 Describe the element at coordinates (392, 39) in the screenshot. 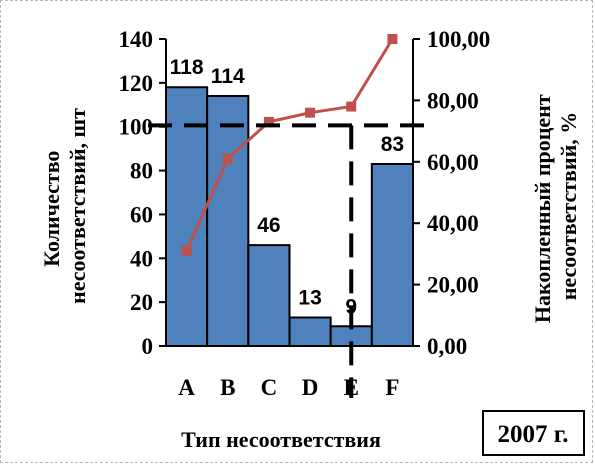

I see `line-point-F` at that location.